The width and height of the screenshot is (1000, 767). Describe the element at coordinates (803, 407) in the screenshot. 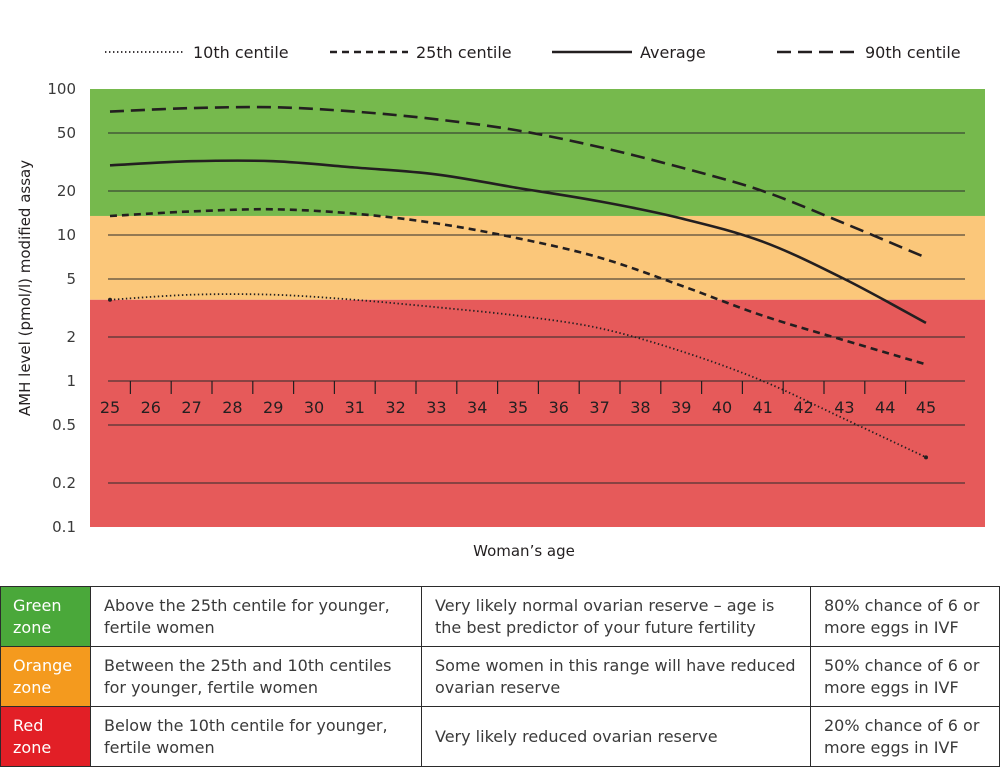

I see `x-tick-label: 42` at that location.